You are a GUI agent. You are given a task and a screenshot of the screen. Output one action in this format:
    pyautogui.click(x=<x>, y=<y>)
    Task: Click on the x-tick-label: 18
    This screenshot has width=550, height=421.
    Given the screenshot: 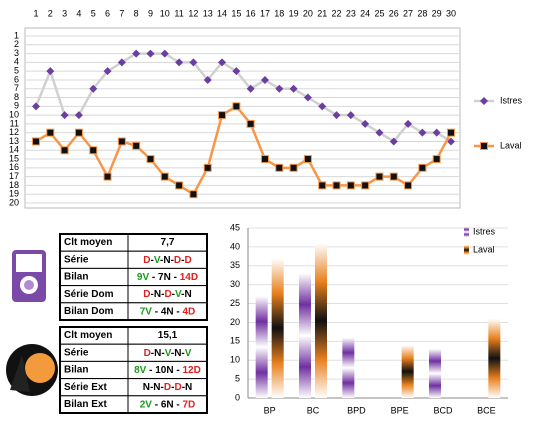 What is the action you would take?
    pyautogui.click(x=279, y=13)
    